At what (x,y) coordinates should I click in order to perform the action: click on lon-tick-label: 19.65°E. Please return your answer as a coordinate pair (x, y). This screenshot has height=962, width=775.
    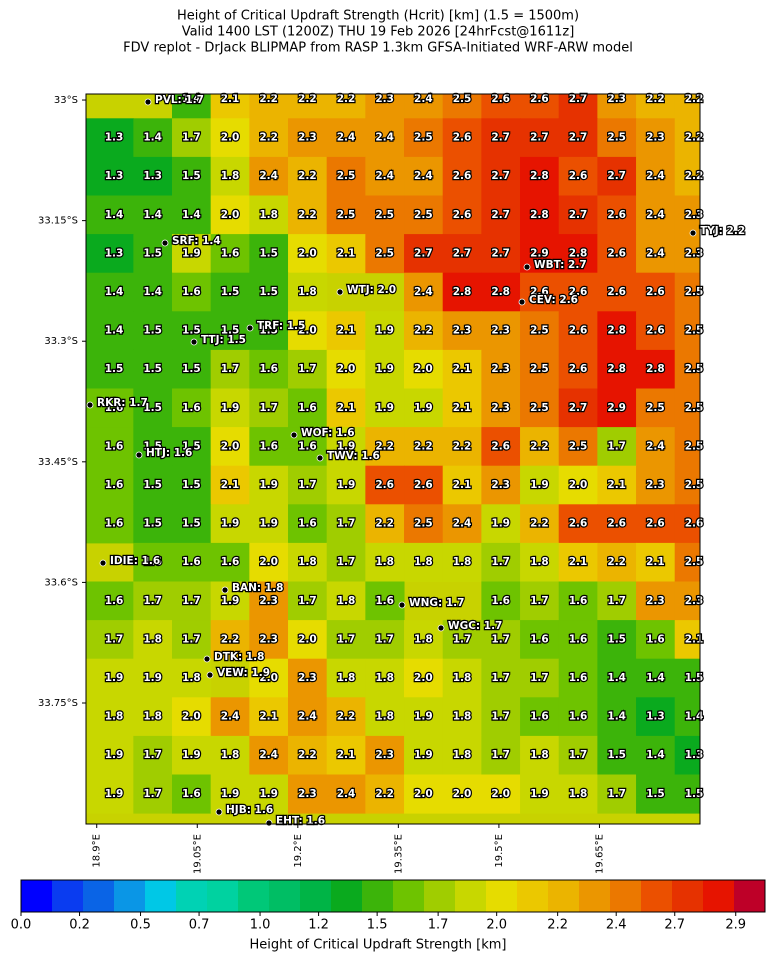
    Looking at the image, I should click on (599, 854).